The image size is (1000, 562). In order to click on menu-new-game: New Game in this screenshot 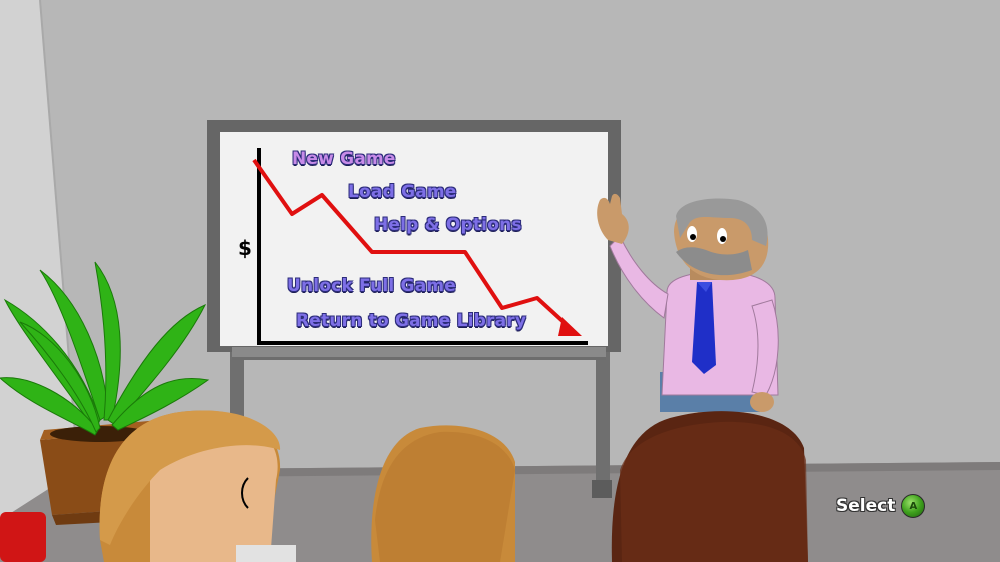, I will do `click(344, 159)`.